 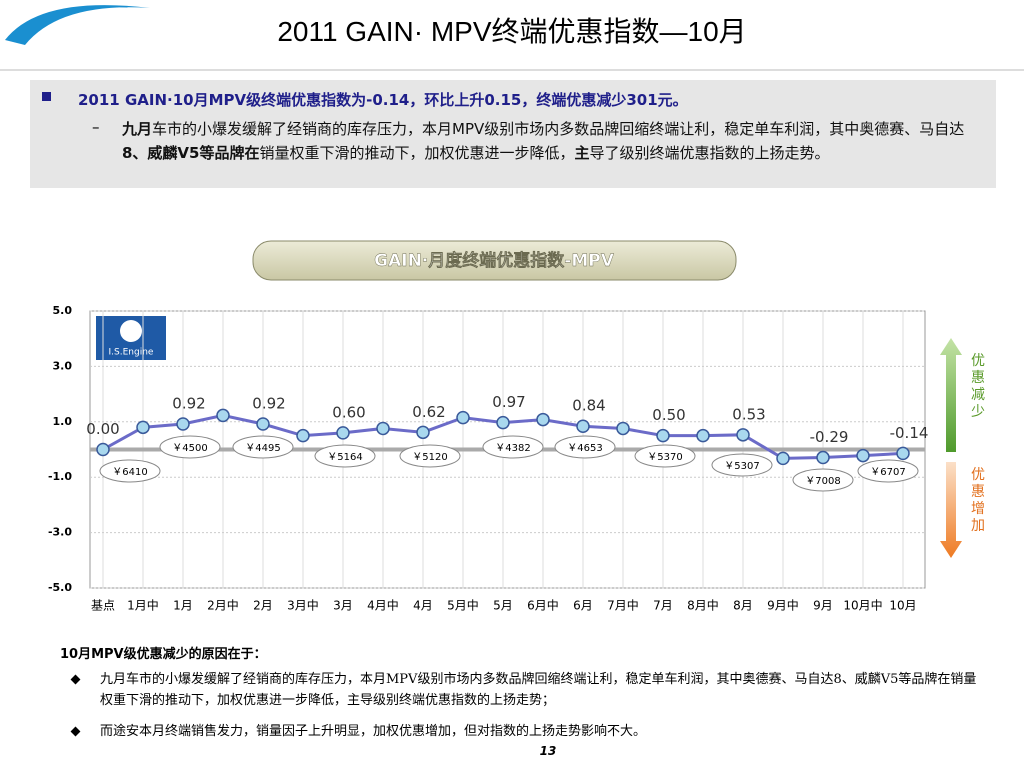 What do you see at coordinates (951, 510) in the screenshot?
I see `down-arrow` at bounding box center [951, 510].